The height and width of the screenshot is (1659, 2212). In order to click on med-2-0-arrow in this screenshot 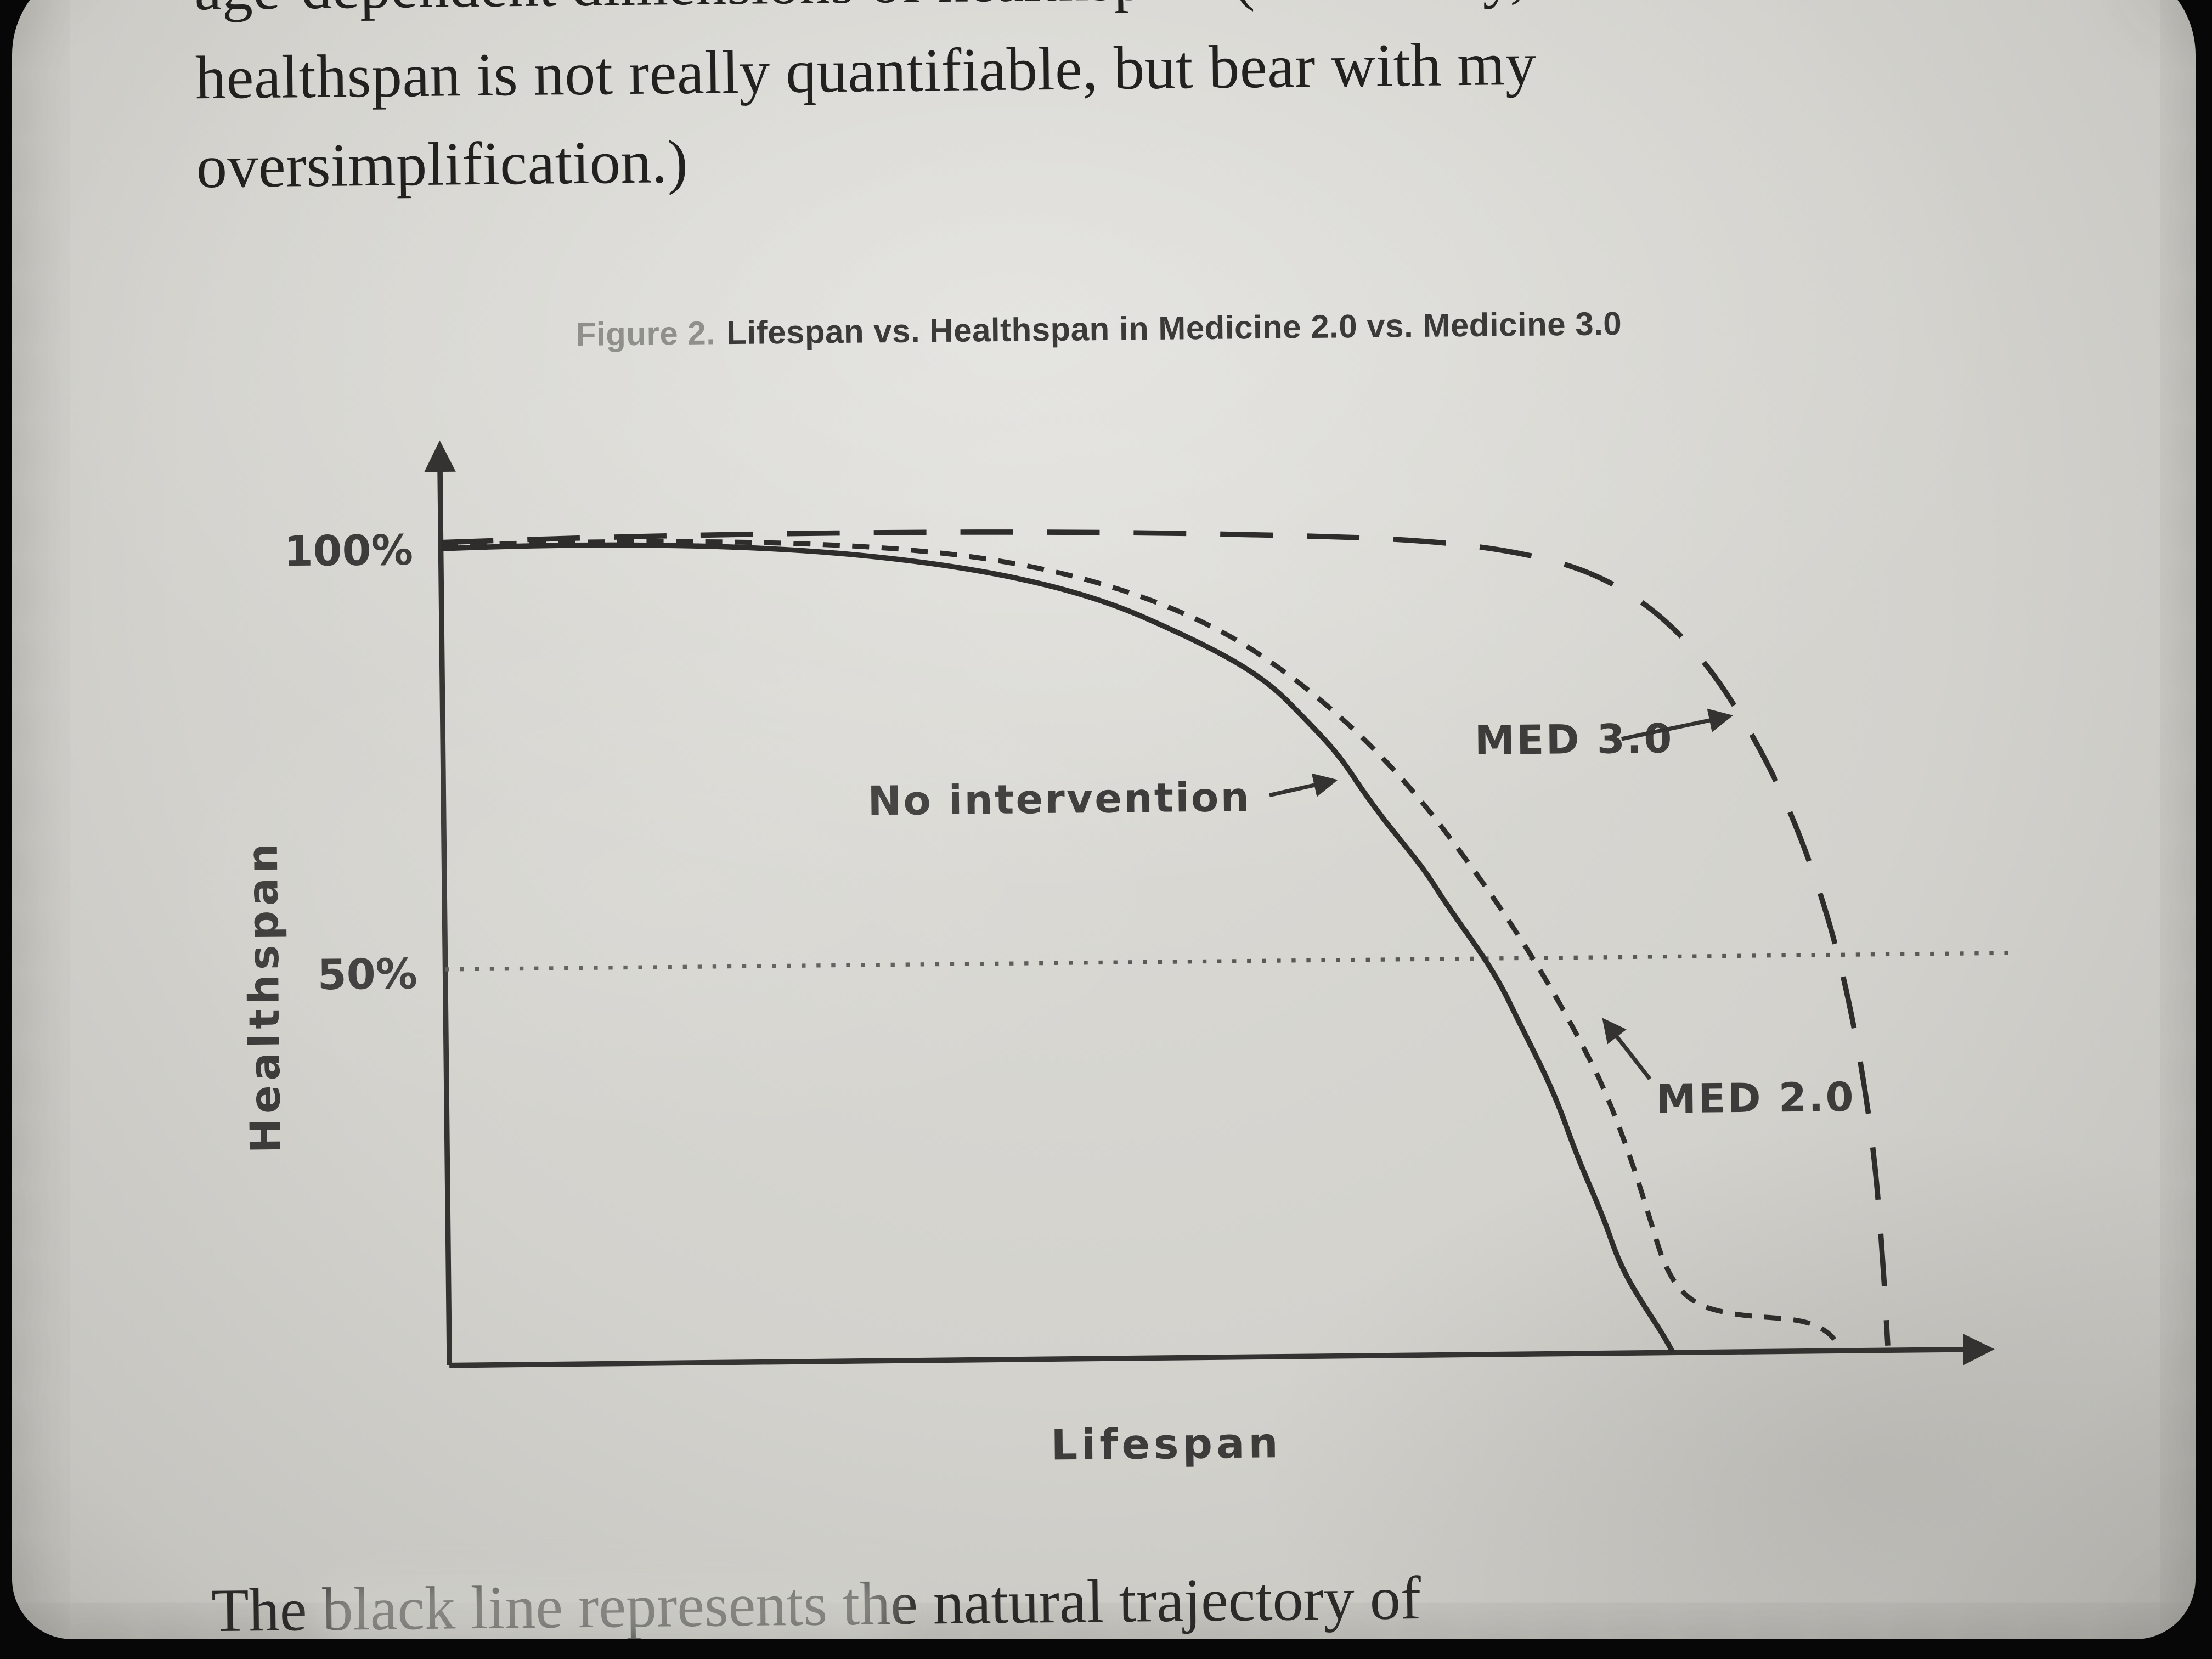, I will do `click(1627, 1049)`.